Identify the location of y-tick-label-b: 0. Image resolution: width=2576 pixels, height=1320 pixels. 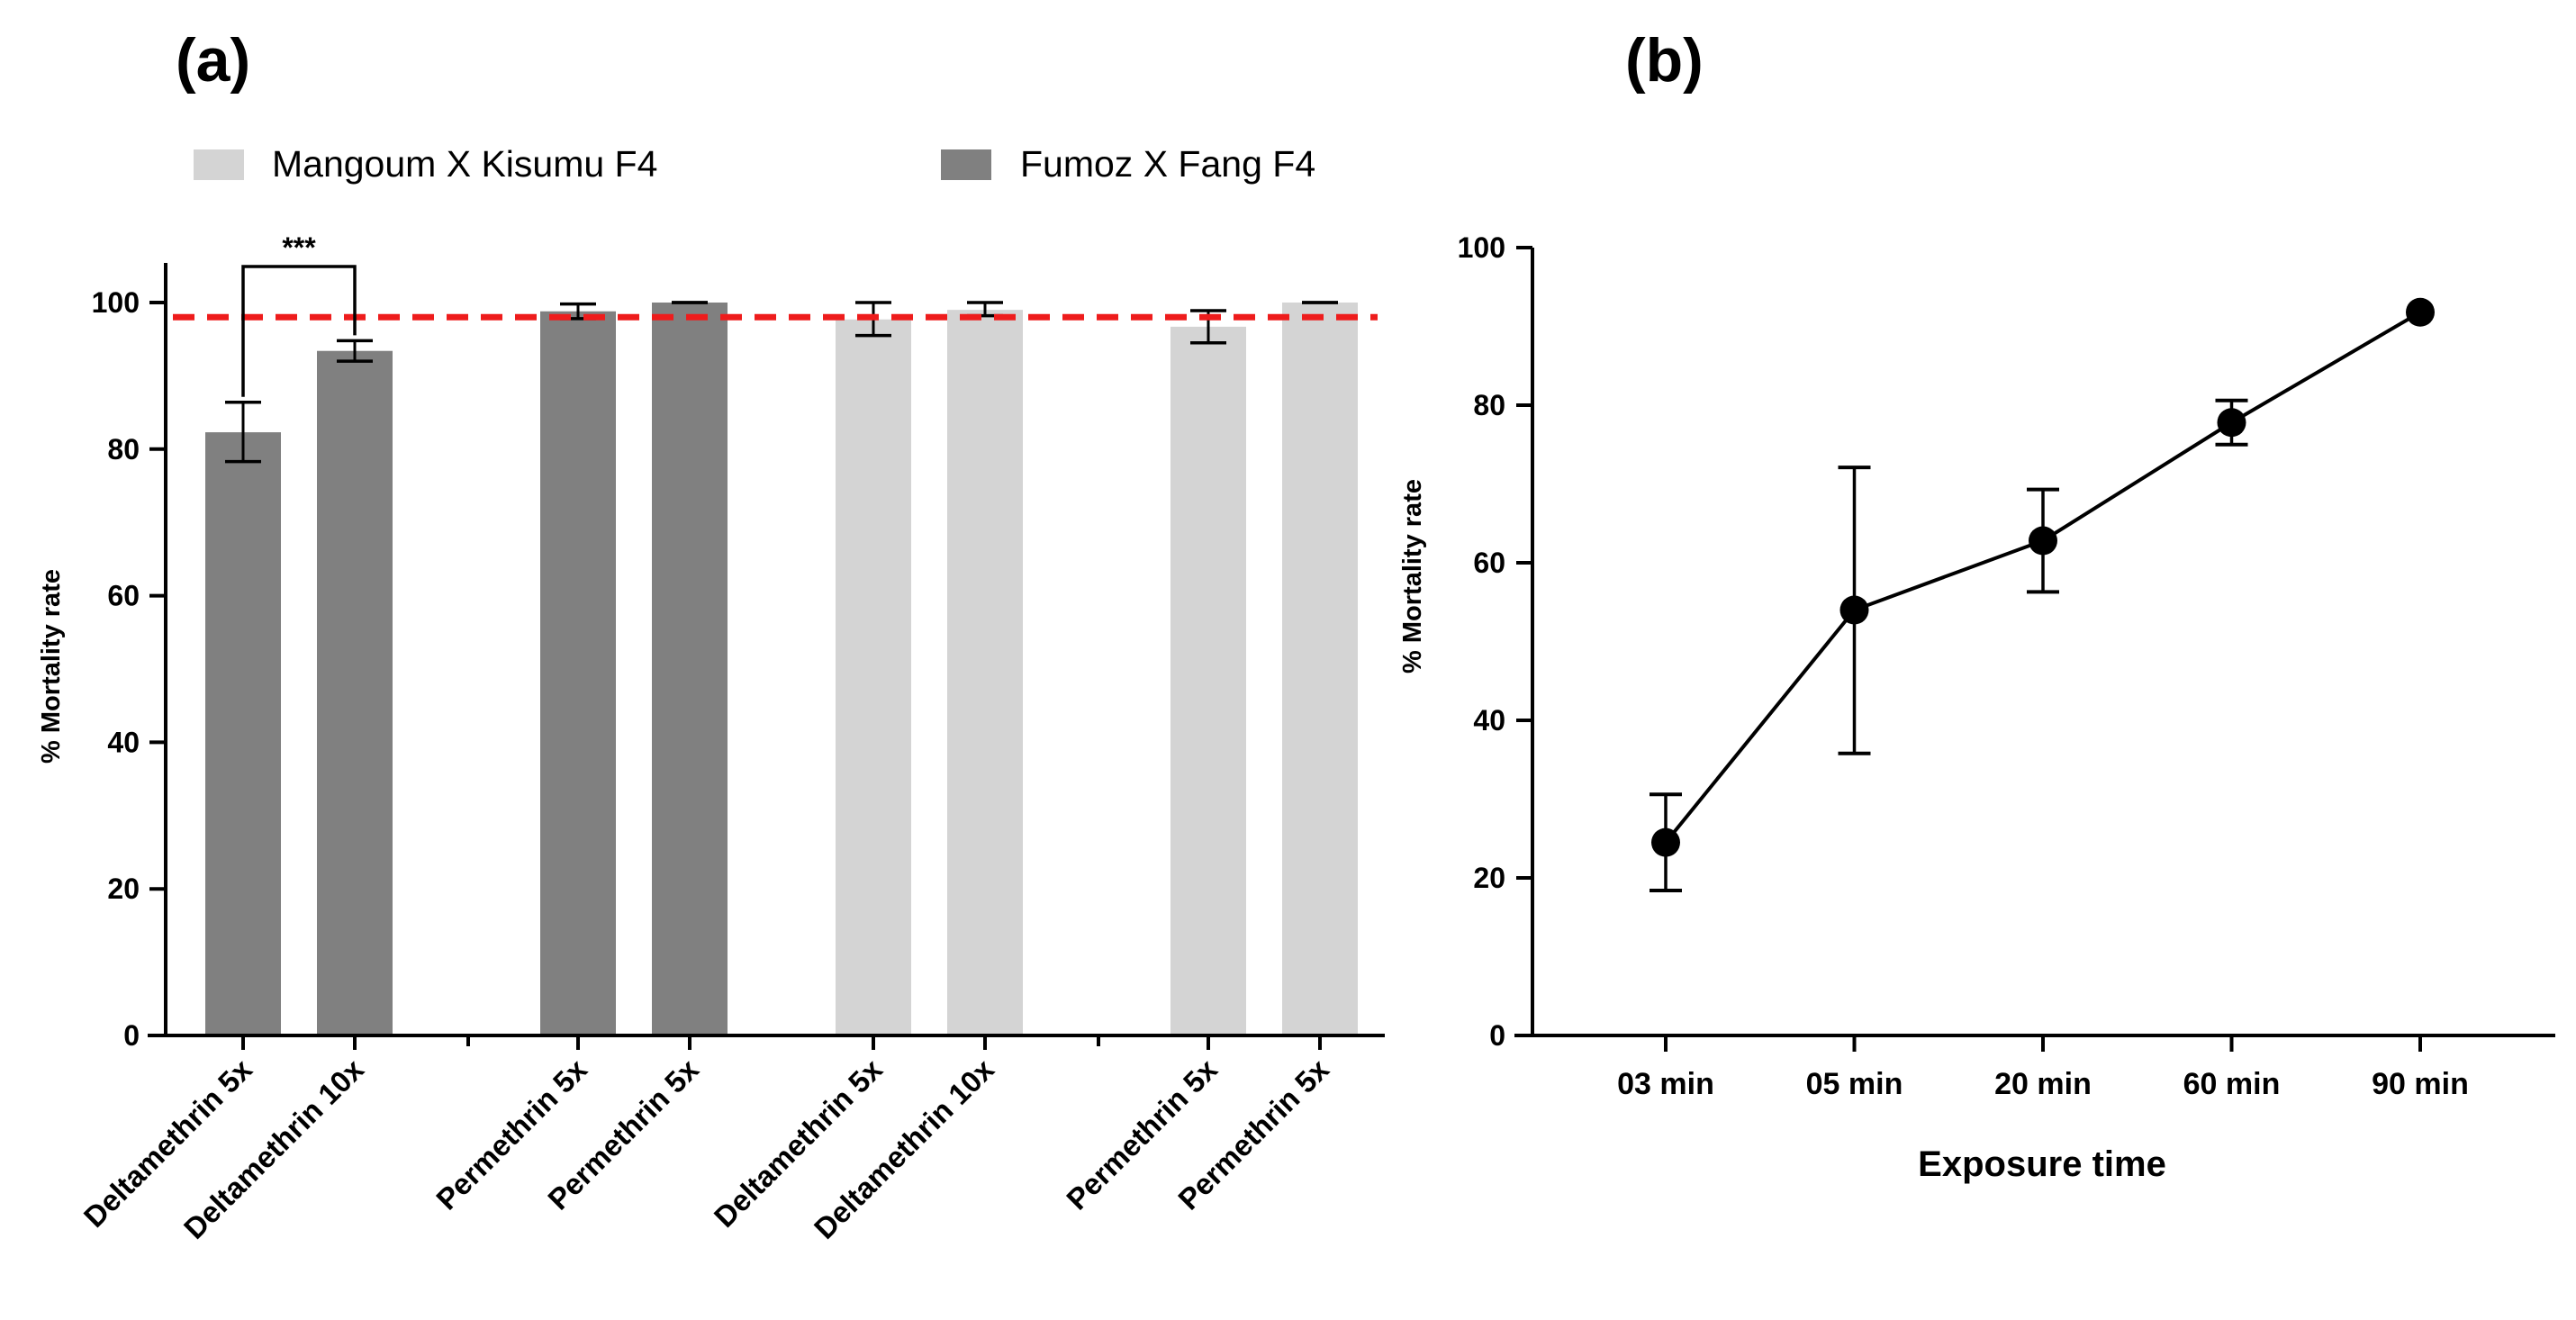
(1497, 1035).